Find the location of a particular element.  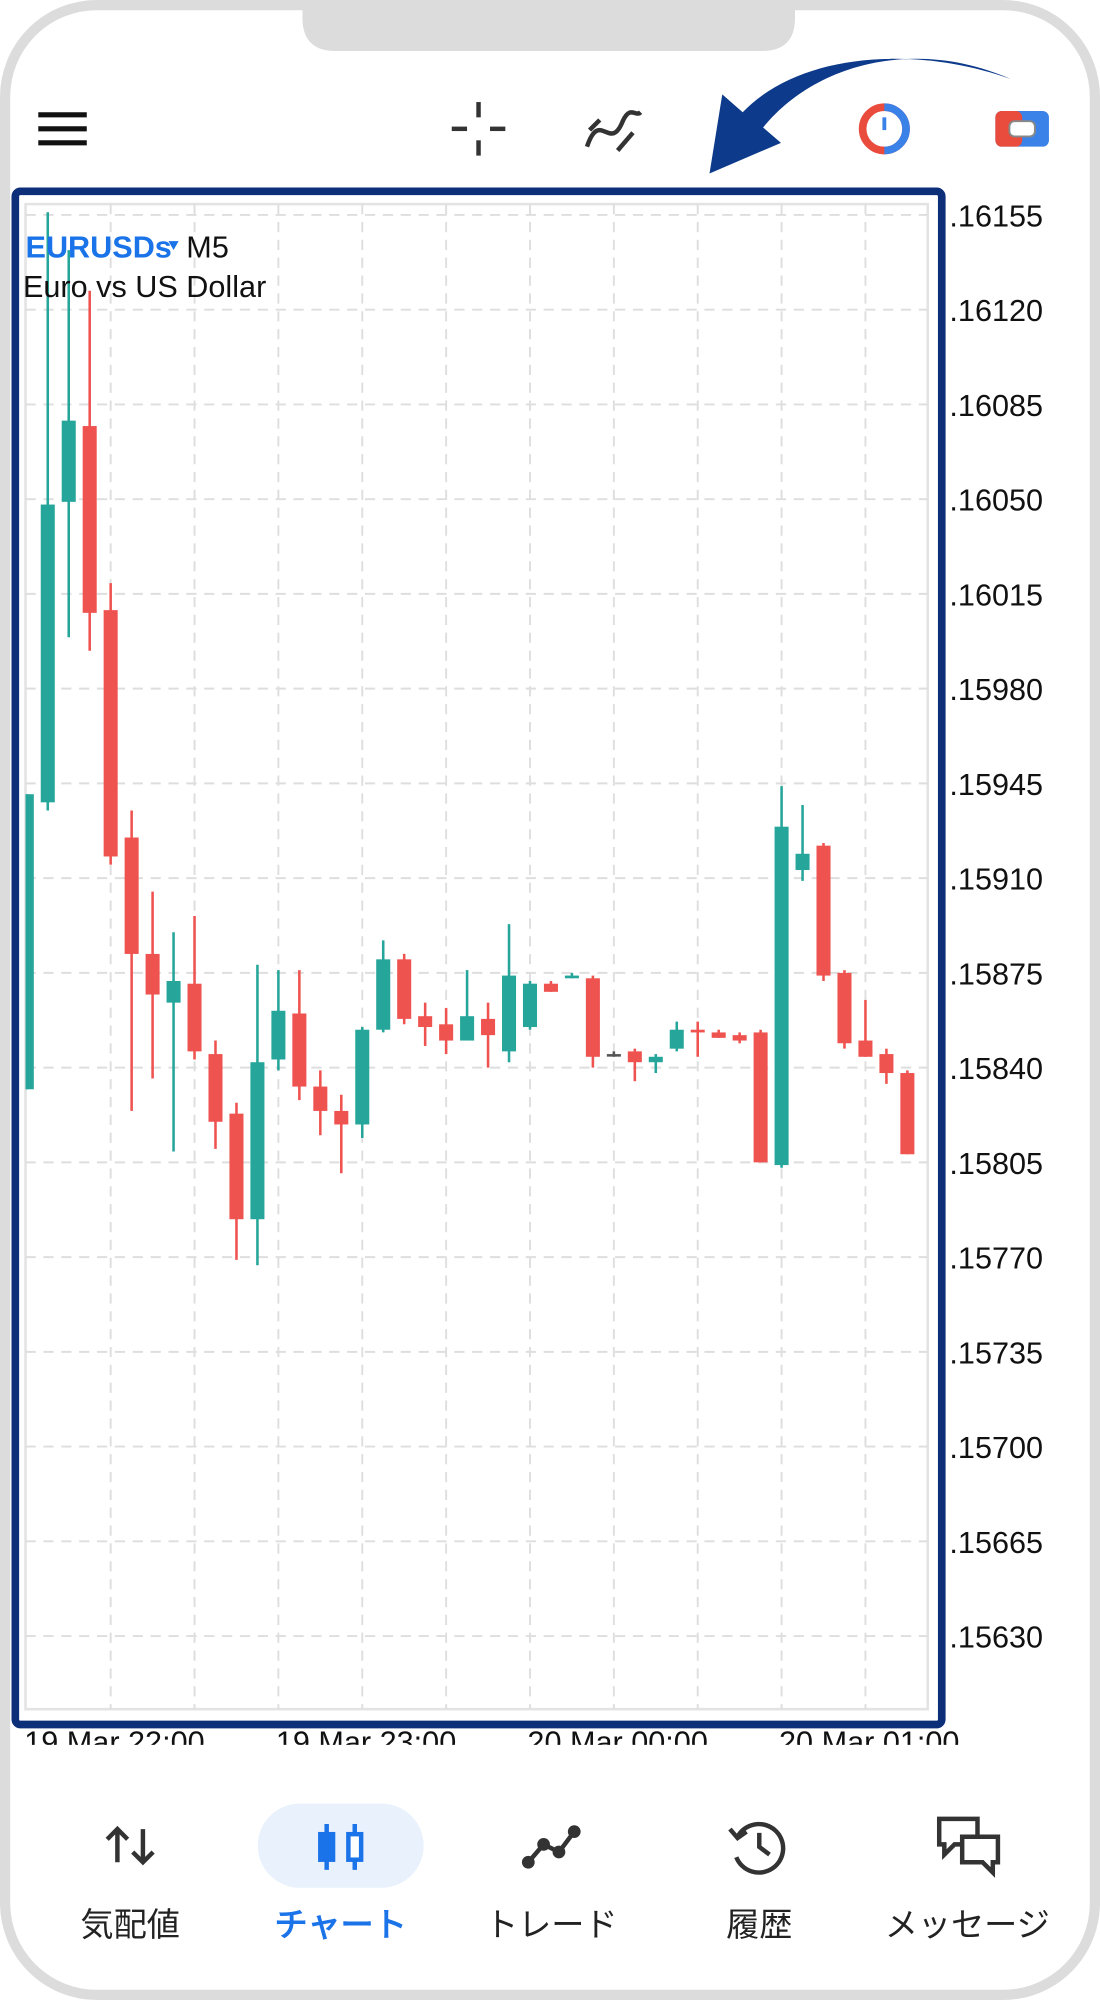

menu-button is located at coordinates (62, 129).